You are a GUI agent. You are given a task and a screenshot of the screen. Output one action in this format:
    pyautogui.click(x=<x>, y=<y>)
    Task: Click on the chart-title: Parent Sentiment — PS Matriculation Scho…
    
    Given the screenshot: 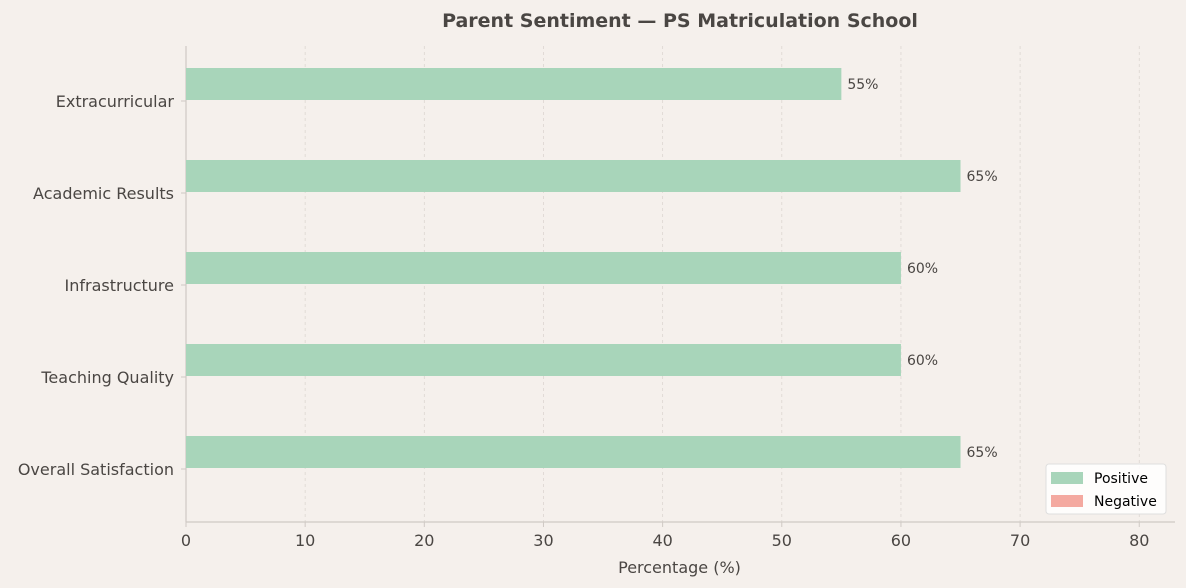 What is the action you would take?
    pyautogui.click(x=680, y=21)
    